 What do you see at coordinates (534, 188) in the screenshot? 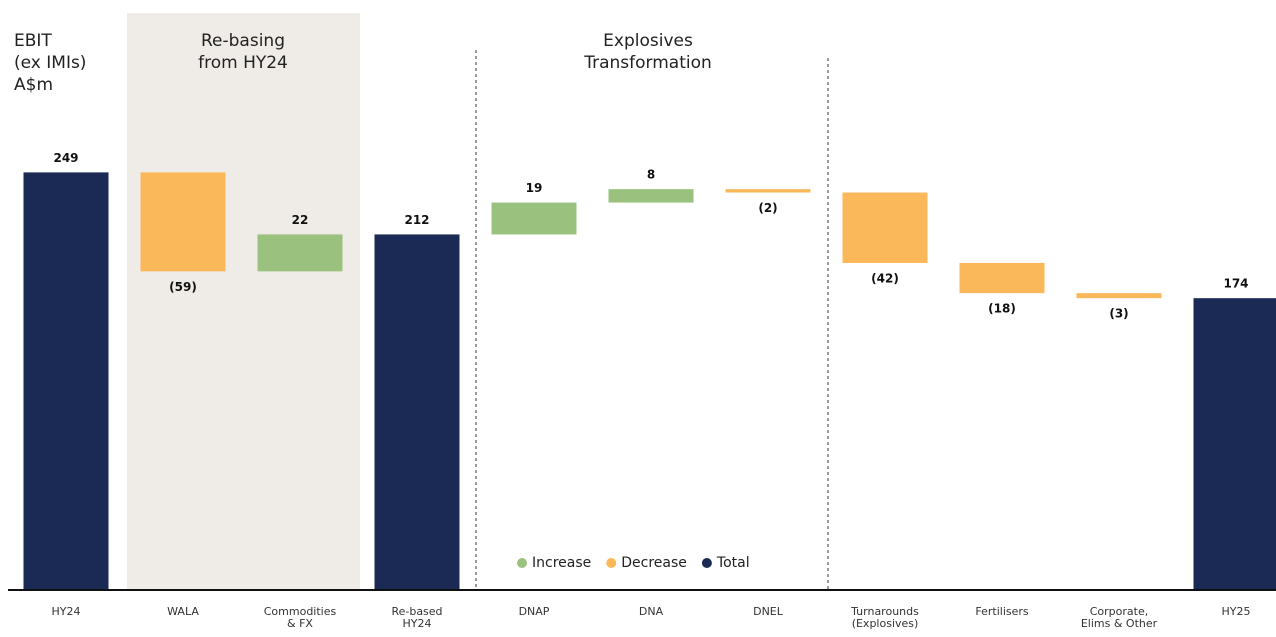
I see `value-label: 19` at bounding box center [534, 188].